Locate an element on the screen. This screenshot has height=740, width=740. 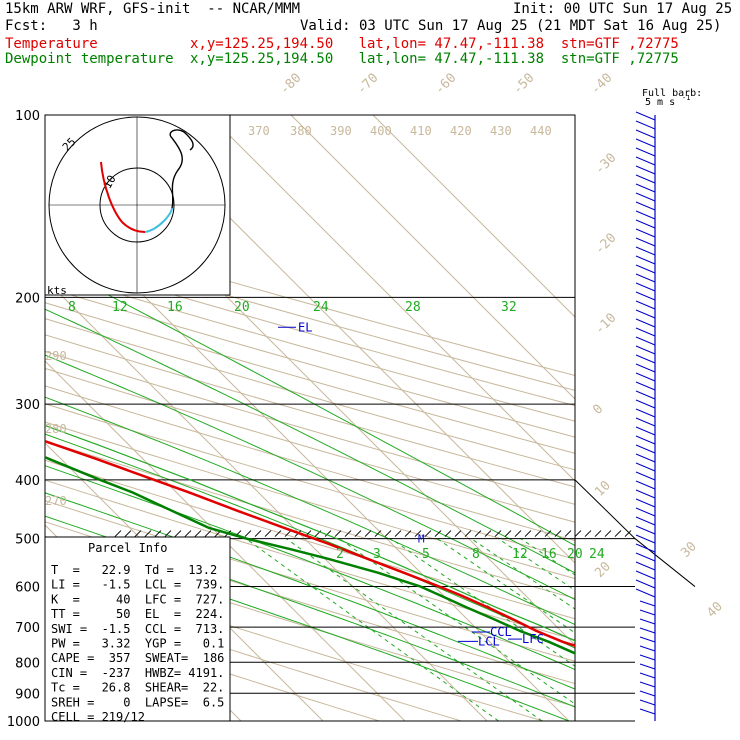
parcel-info-row: K = 40 LFC = 727. is located at coordinates (137, 599).